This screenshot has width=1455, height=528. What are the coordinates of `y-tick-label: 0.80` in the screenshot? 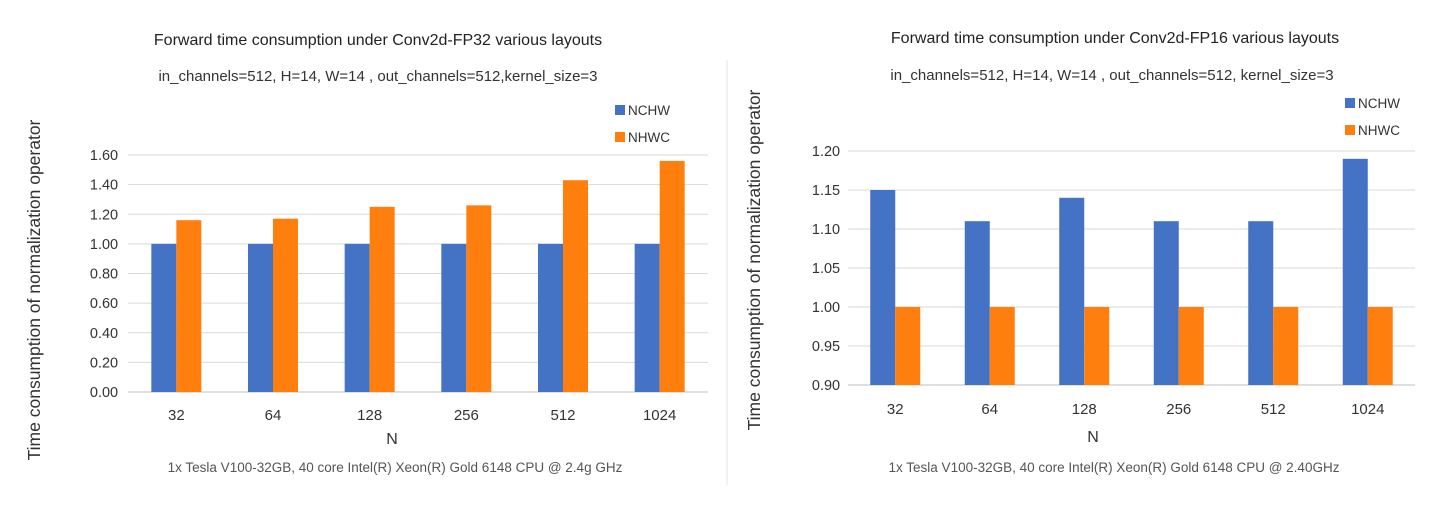 It's located at (104, 275).